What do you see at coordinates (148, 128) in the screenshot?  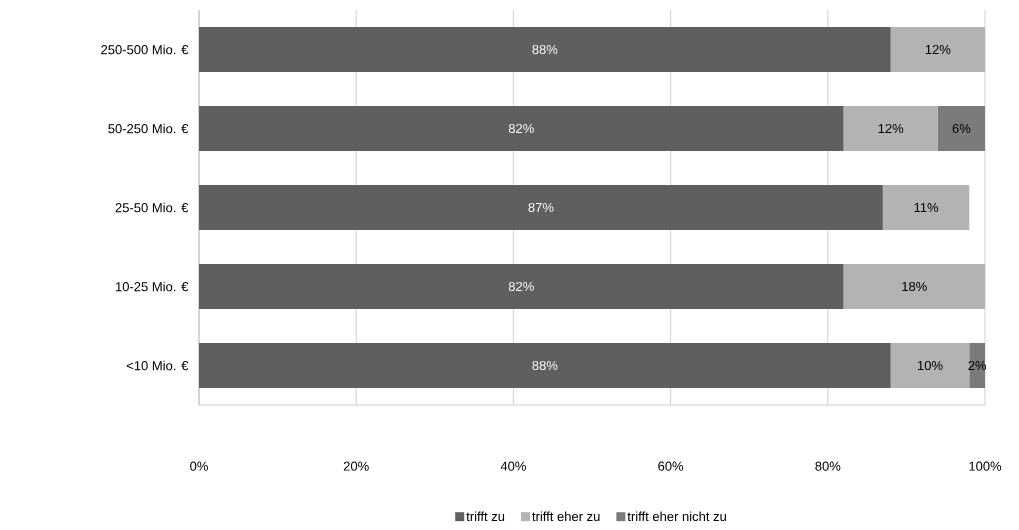 I see `y-tick-label: 50-250 Mio. €` at bounding box center [148, 128].